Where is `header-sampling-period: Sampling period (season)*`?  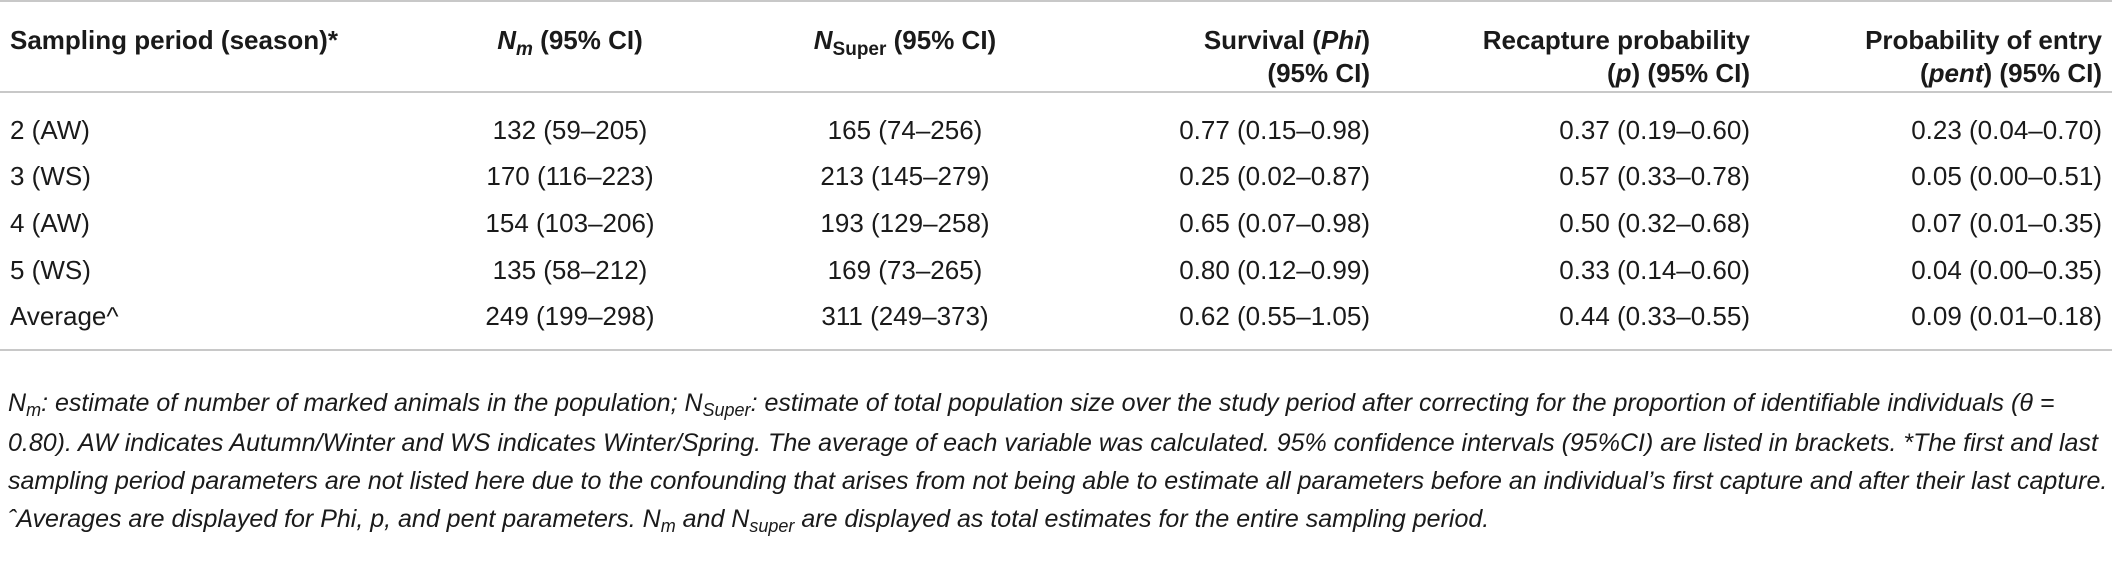
header-sampling-period: Sampling period (season)* is located at coordinates (210, 46).